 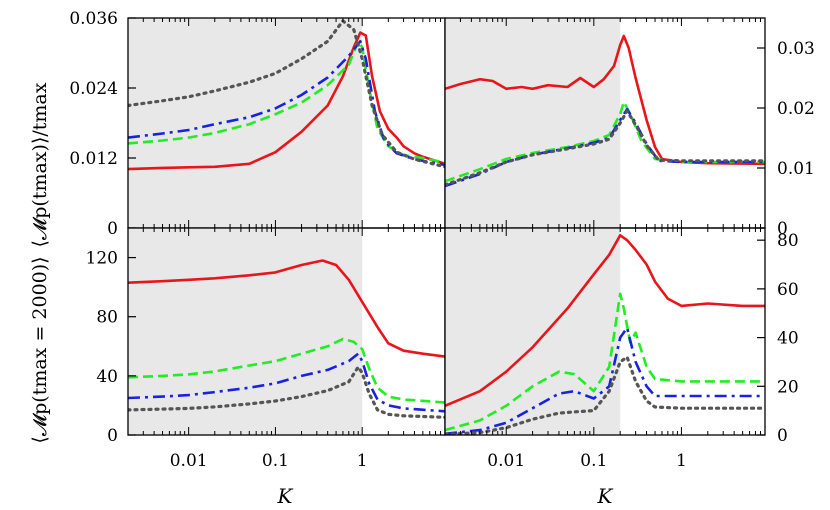 What do you see at coordinates (40, 349) in the screenshot?
I see `y-axis-label-bottom: ⟨𝓜p(tmax = 2000)⟩` at bounding box center [40, 349].